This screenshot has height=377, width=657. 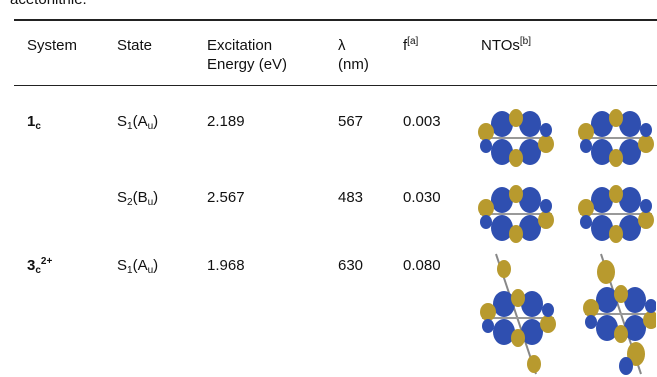 I want to click on header-text: NTOs, so click(x=500, y=45).